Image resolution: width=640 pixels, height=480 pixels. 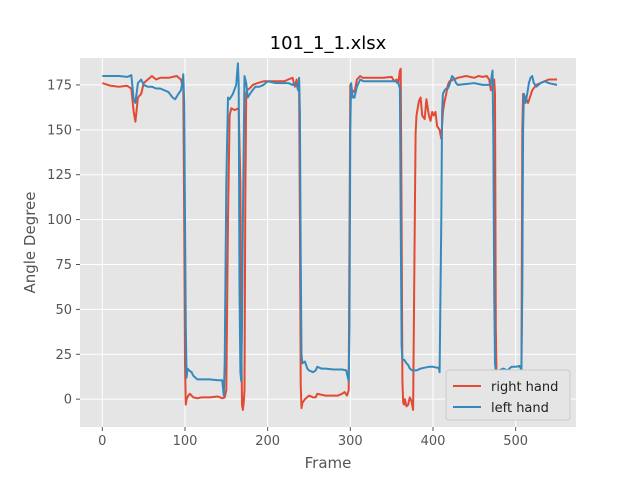 What do you see at coordinates (59, 85) in the screenshot?
I see `y-tick-label: 175` at bounding box center [59, 85].